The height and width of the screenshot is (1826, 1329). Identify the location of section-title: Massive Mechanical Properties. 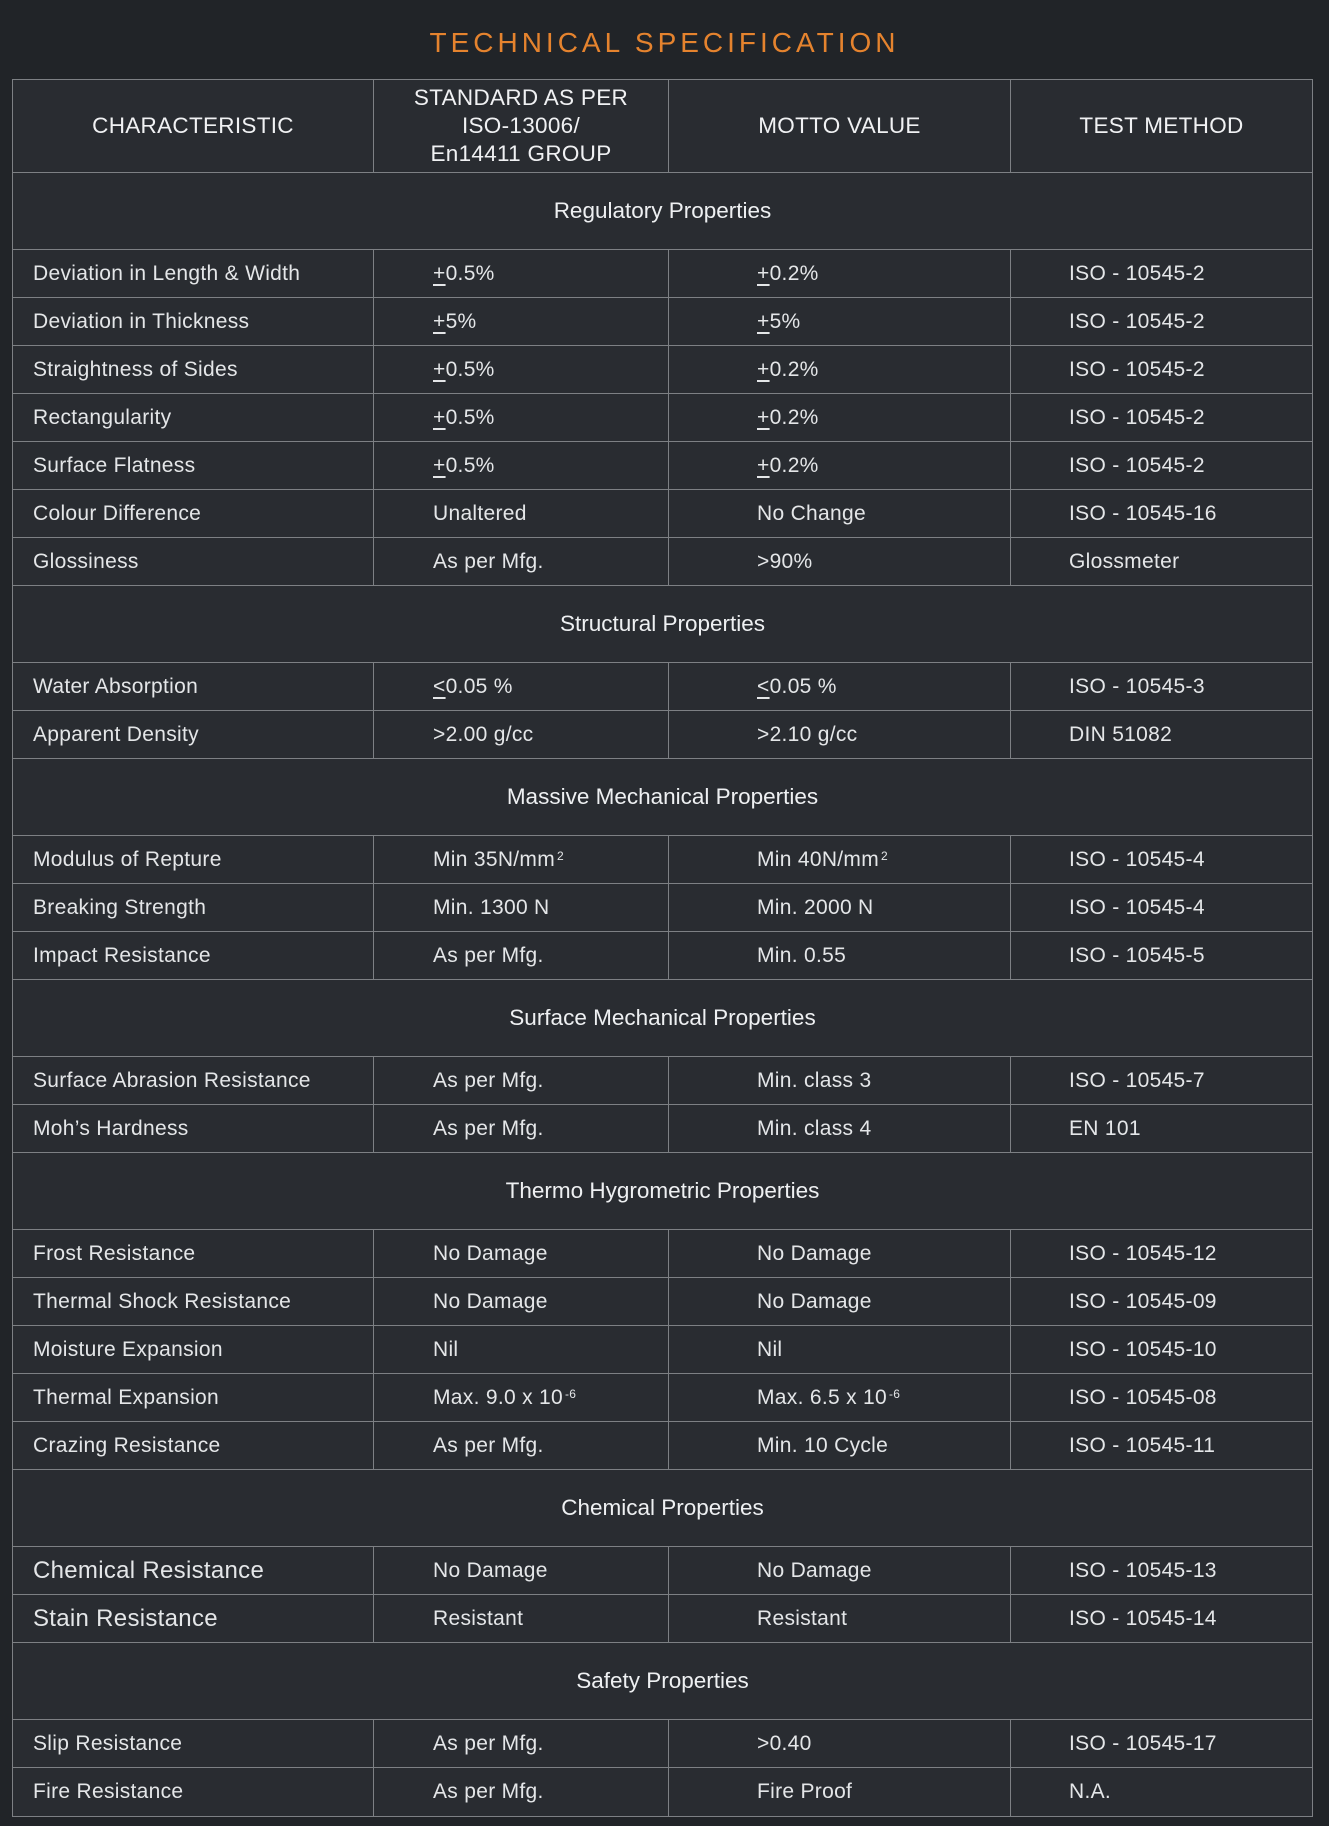
(662, 796).